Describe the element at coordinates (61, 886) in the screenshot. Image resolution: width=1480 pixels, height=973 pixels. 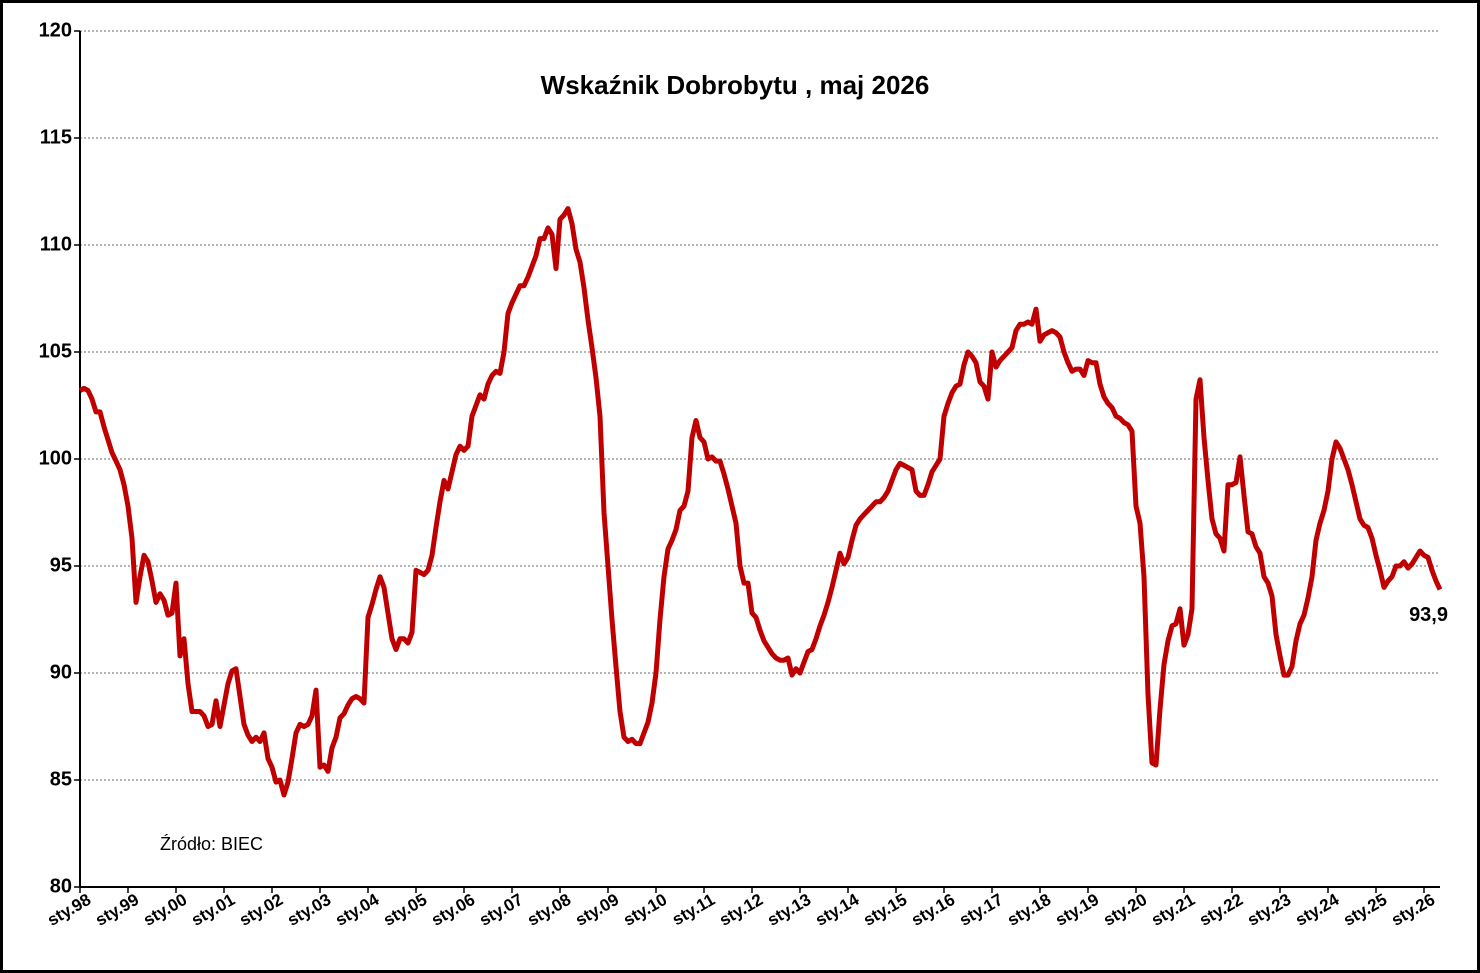
I see `y-tick-label: 80` at that location.